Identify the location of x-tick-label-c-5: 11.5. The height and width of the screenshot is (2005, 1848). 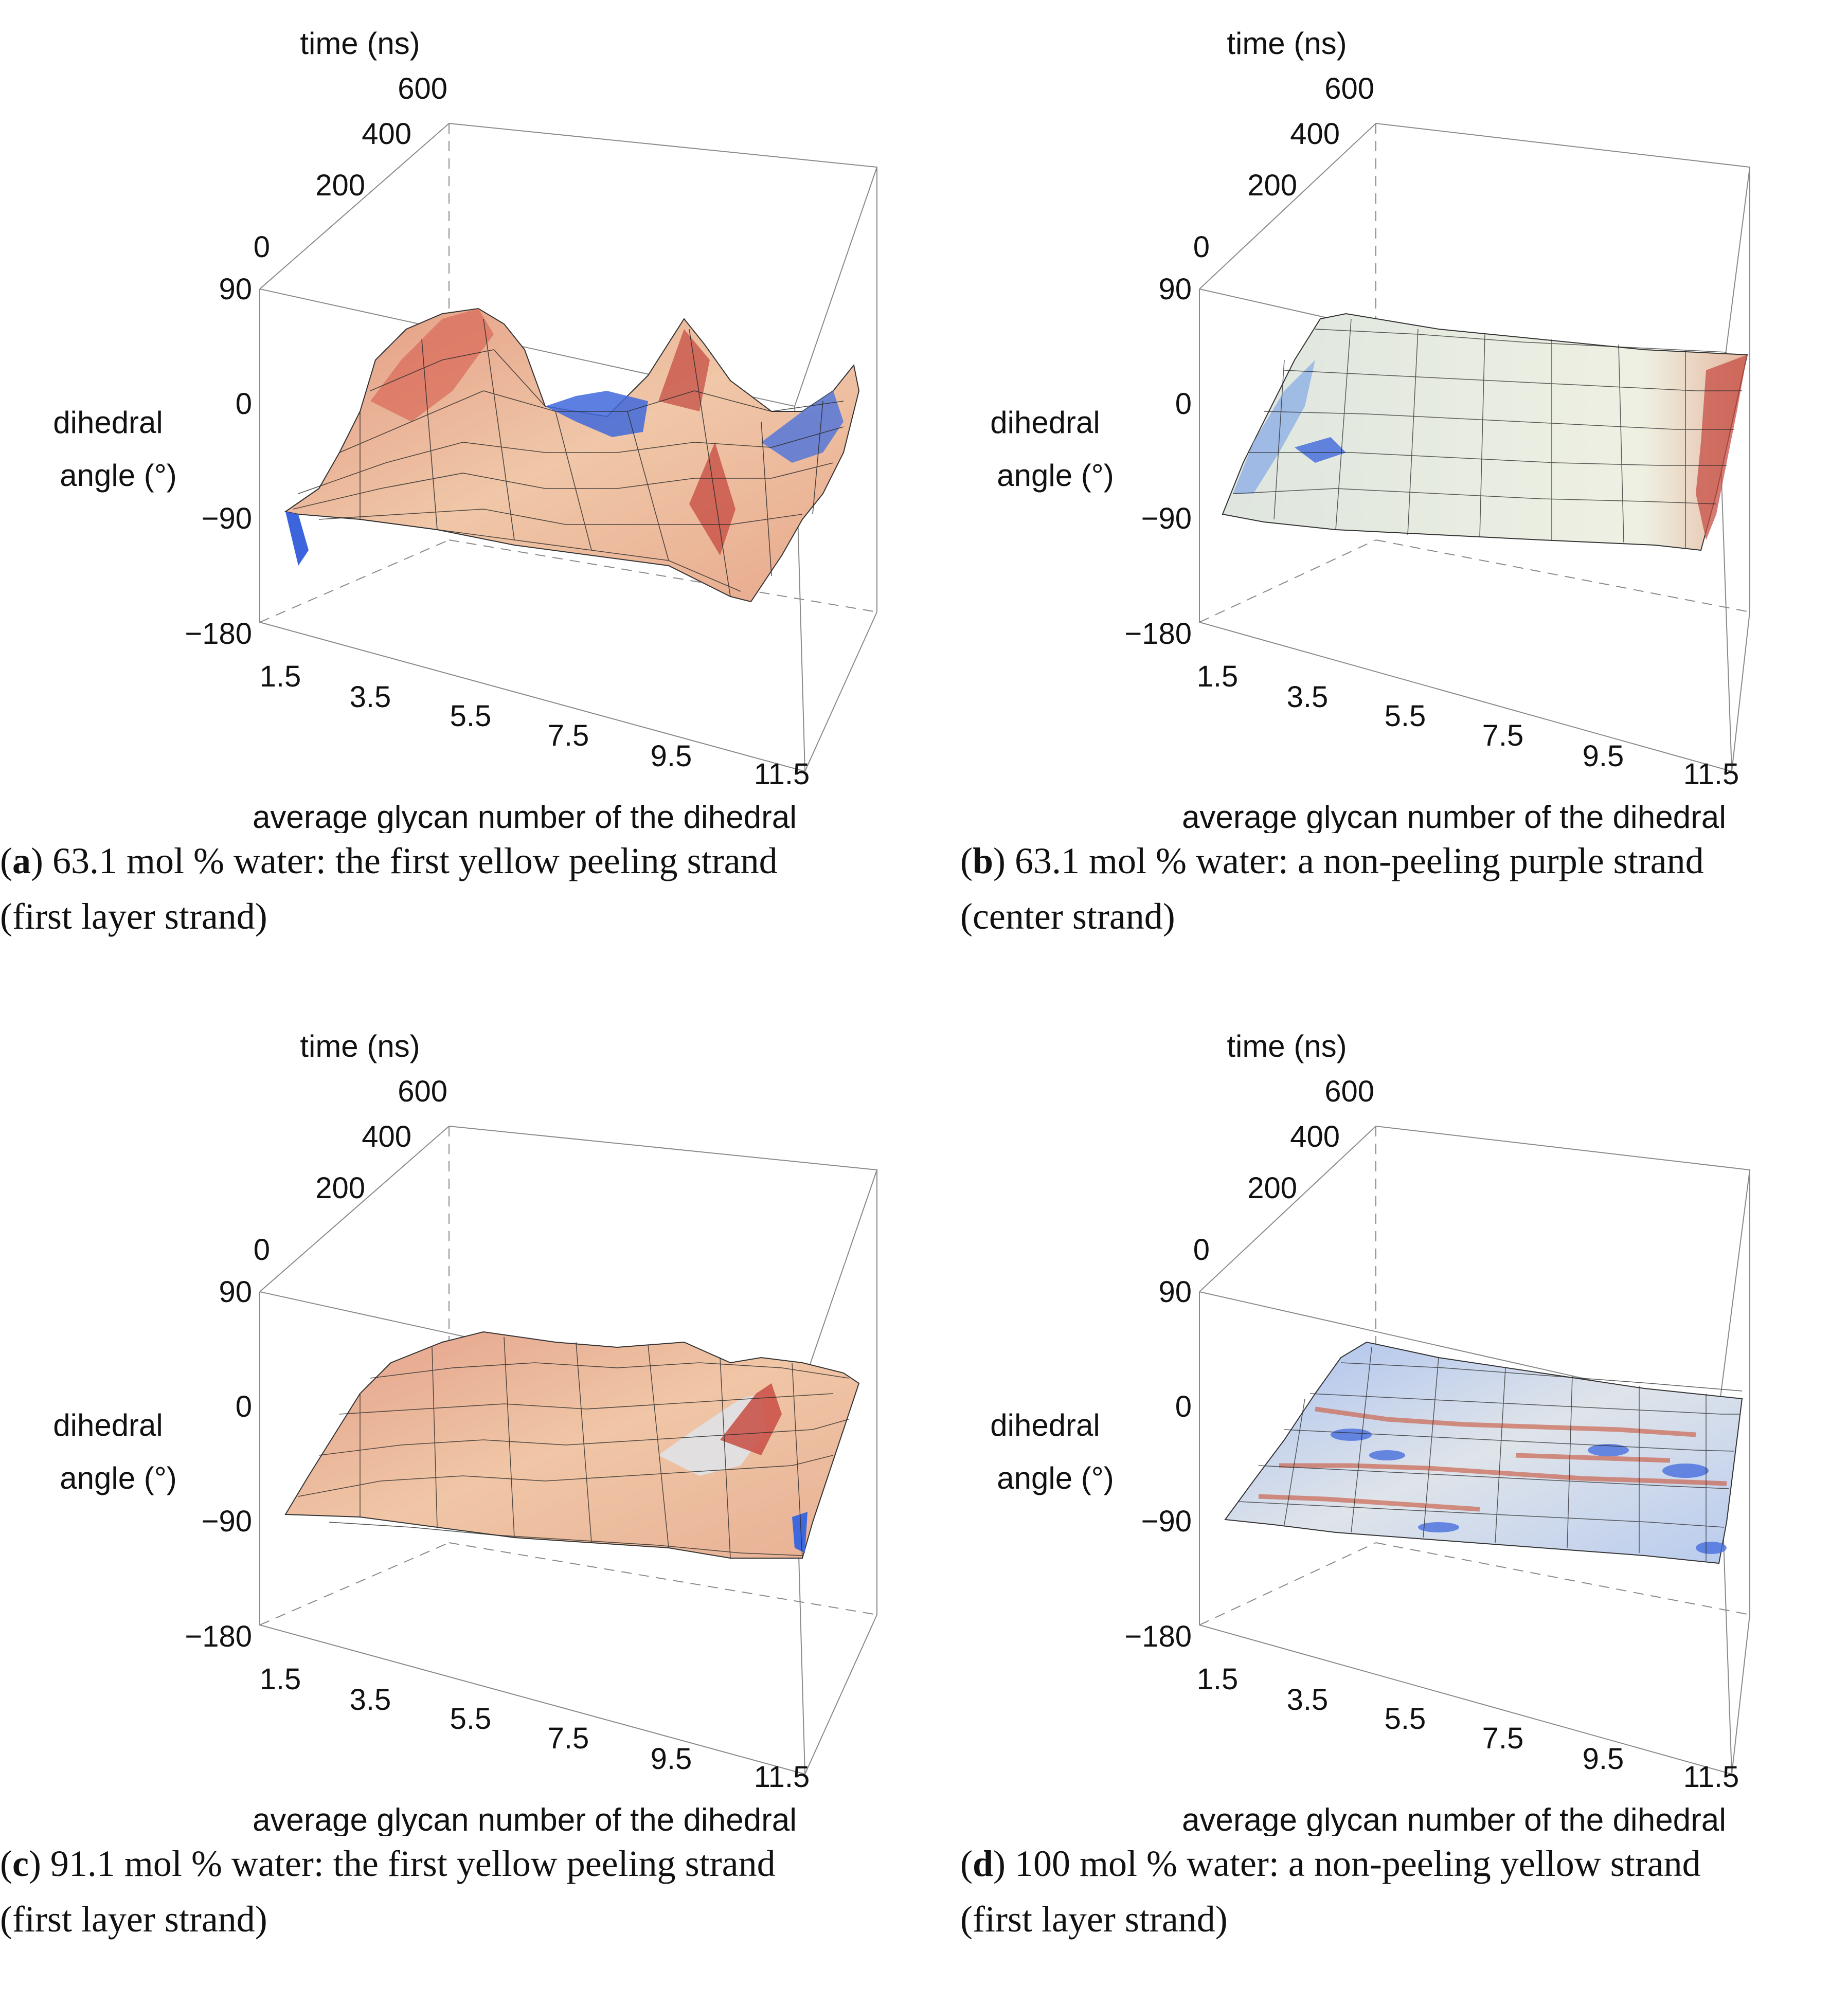
(782, 1777).